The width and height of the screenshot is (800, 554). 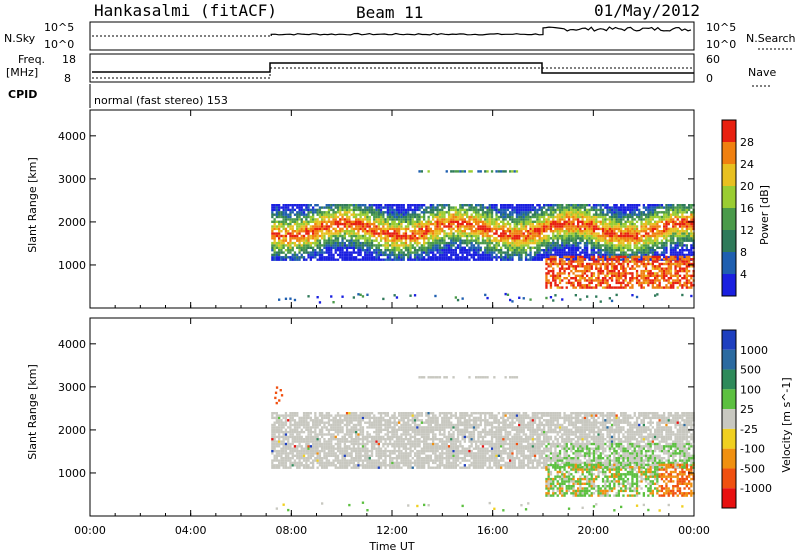 What do you see at coordinates (389, 12) in the screenshot?
I see `beam-title: Beam 11` at bounding box center [389, 12].